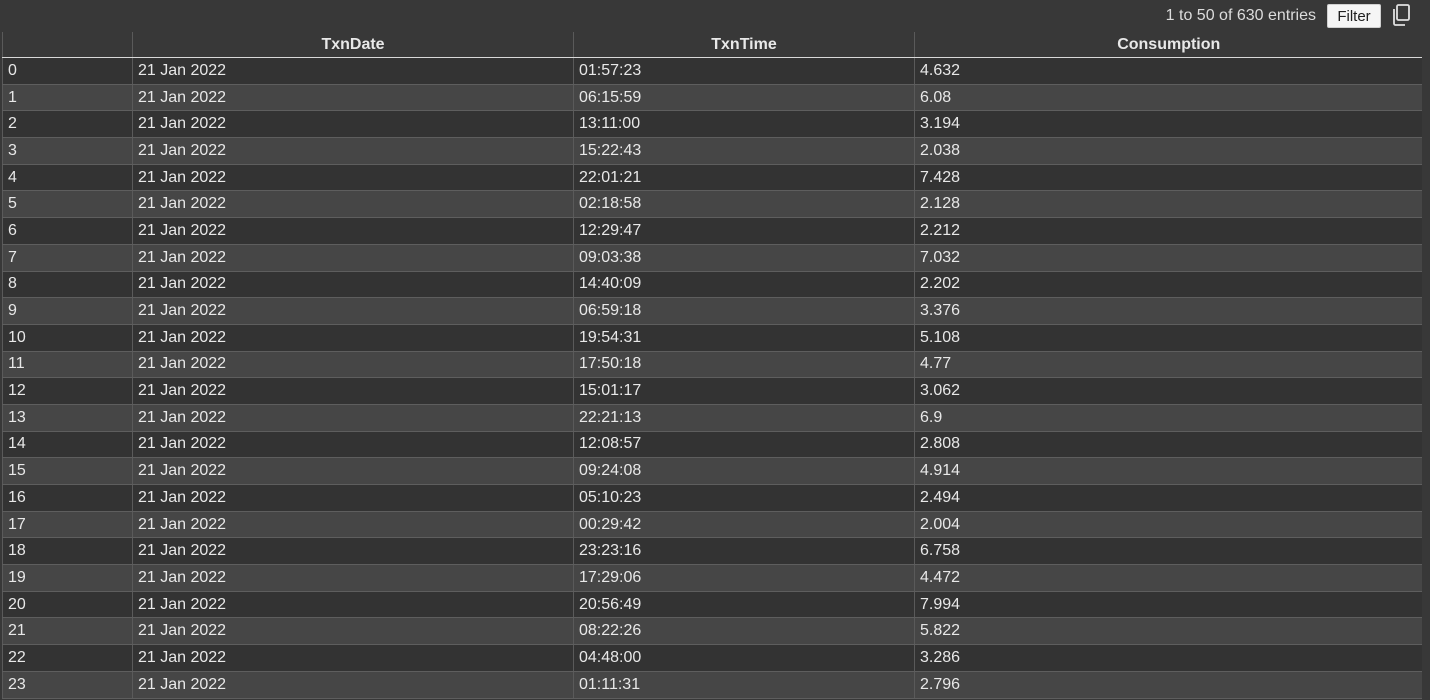 The height and width of the screenshot is (700, 1430). I want to click on cell-index: 6, so click(67, 231).